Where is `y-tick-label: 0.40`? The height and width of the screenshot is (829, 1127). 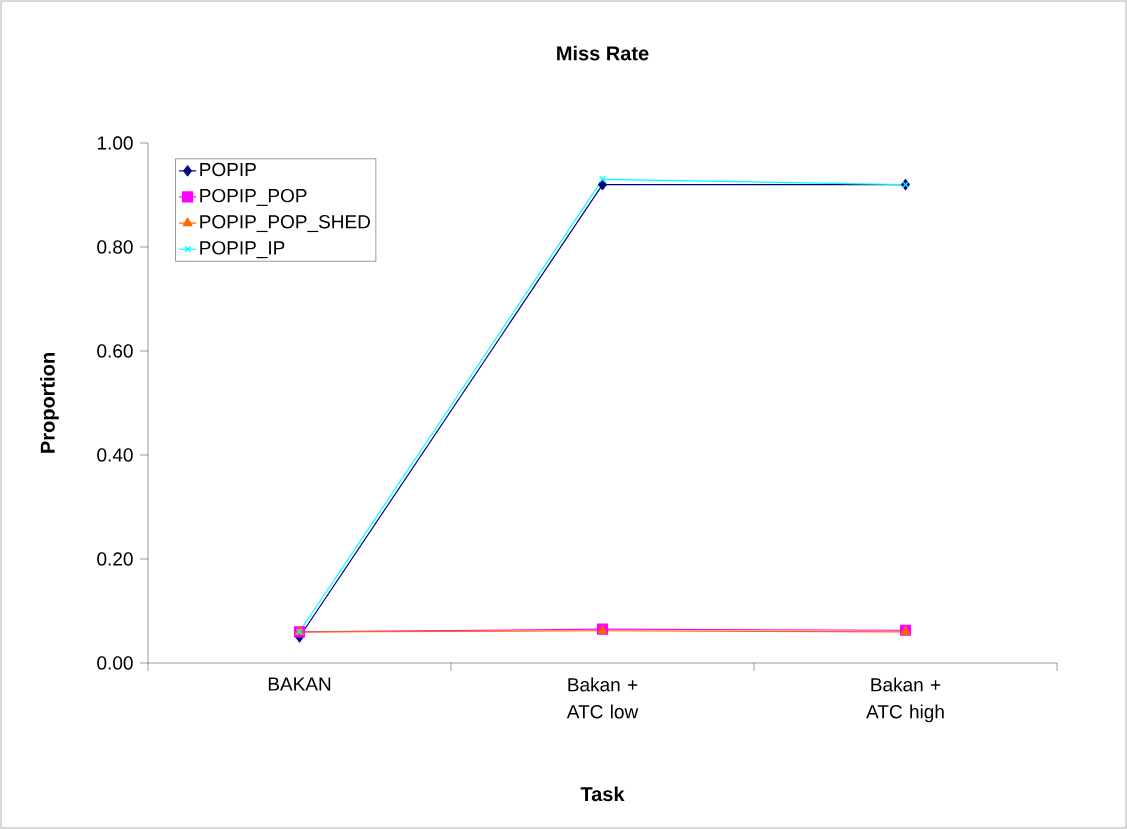 y-tick-label: 0.40 is located at coordinates (115, 455).